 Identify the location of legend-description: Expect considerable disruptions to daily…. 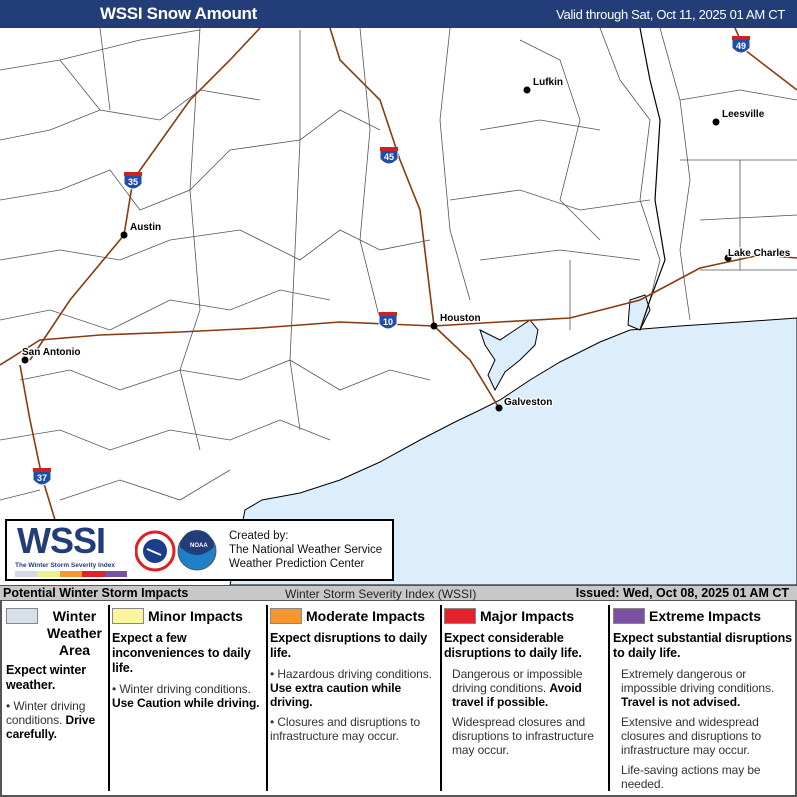
(513, 645).